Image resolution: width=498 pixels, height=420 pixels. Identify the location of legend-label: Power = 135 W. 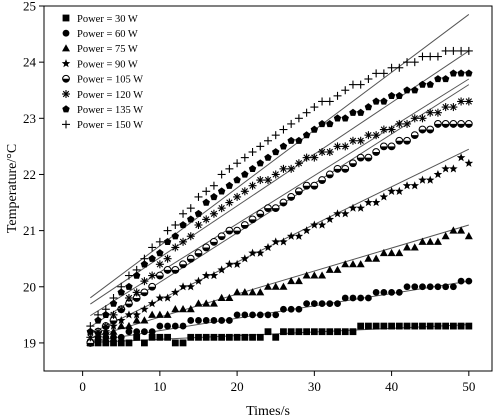
(110, 110).